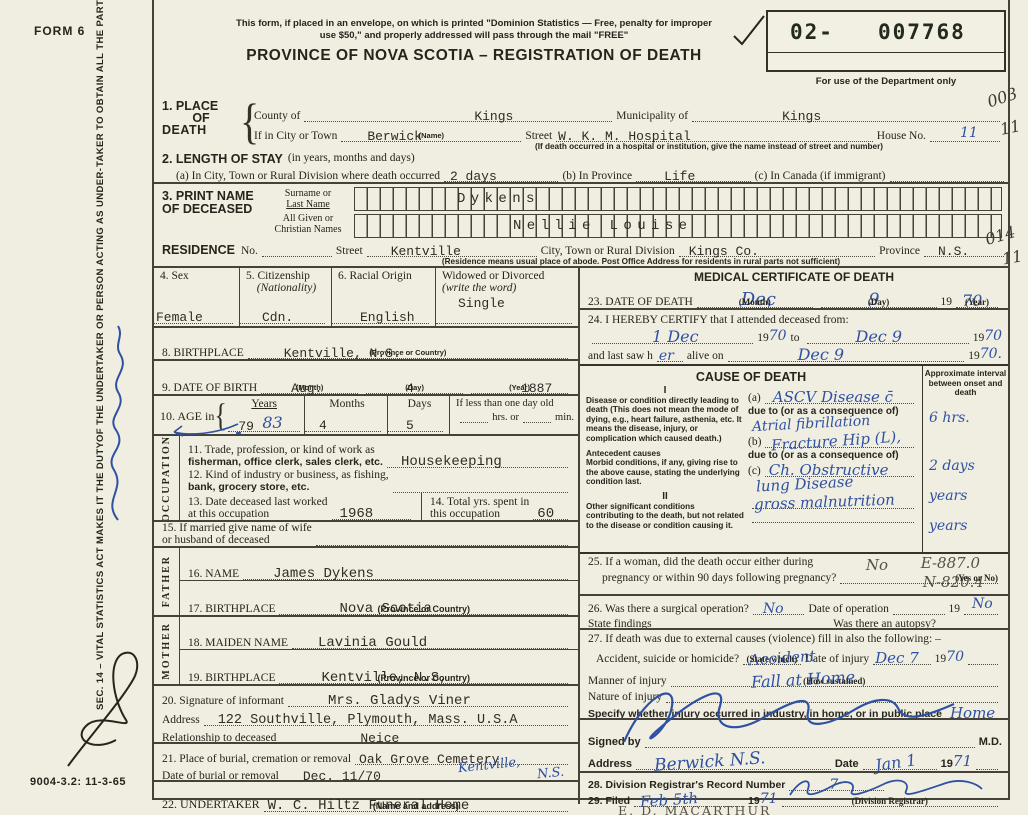 The image size is (1028, 815). I want to click on birthplace-label: 8. BIRTHPLACE, so click(203, 353).